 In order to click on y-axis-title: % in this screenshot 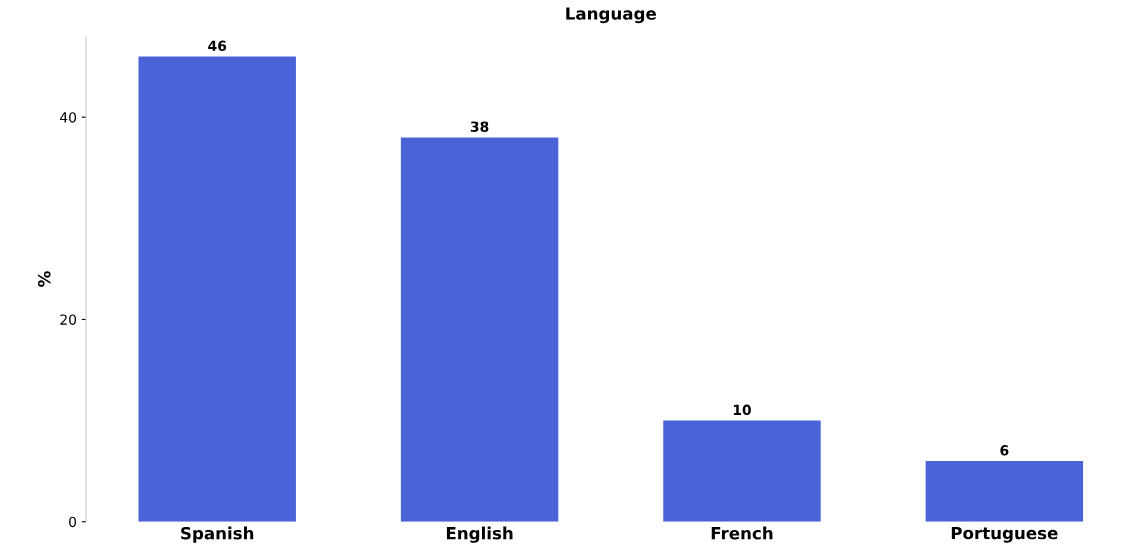, I will do `click(44, 279)`.